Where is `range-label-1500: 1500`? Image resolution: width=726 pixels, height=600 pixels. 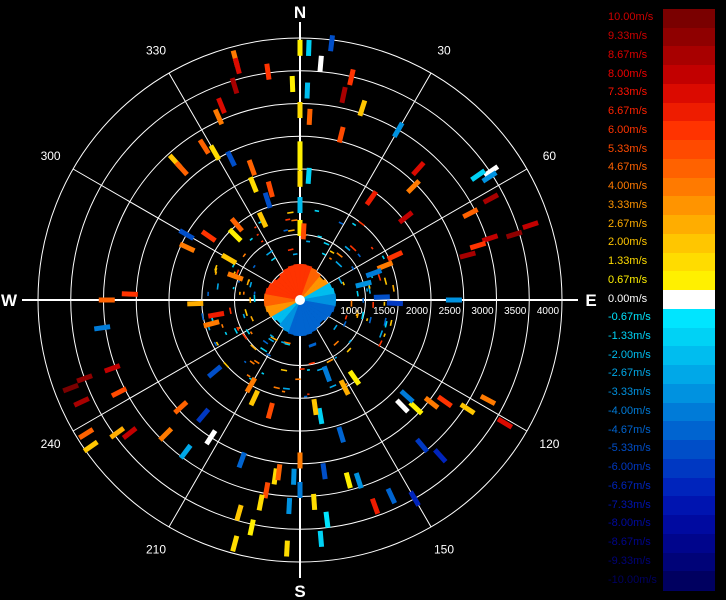
range-label-1500: 1500 is located at coordinates (384, 311).